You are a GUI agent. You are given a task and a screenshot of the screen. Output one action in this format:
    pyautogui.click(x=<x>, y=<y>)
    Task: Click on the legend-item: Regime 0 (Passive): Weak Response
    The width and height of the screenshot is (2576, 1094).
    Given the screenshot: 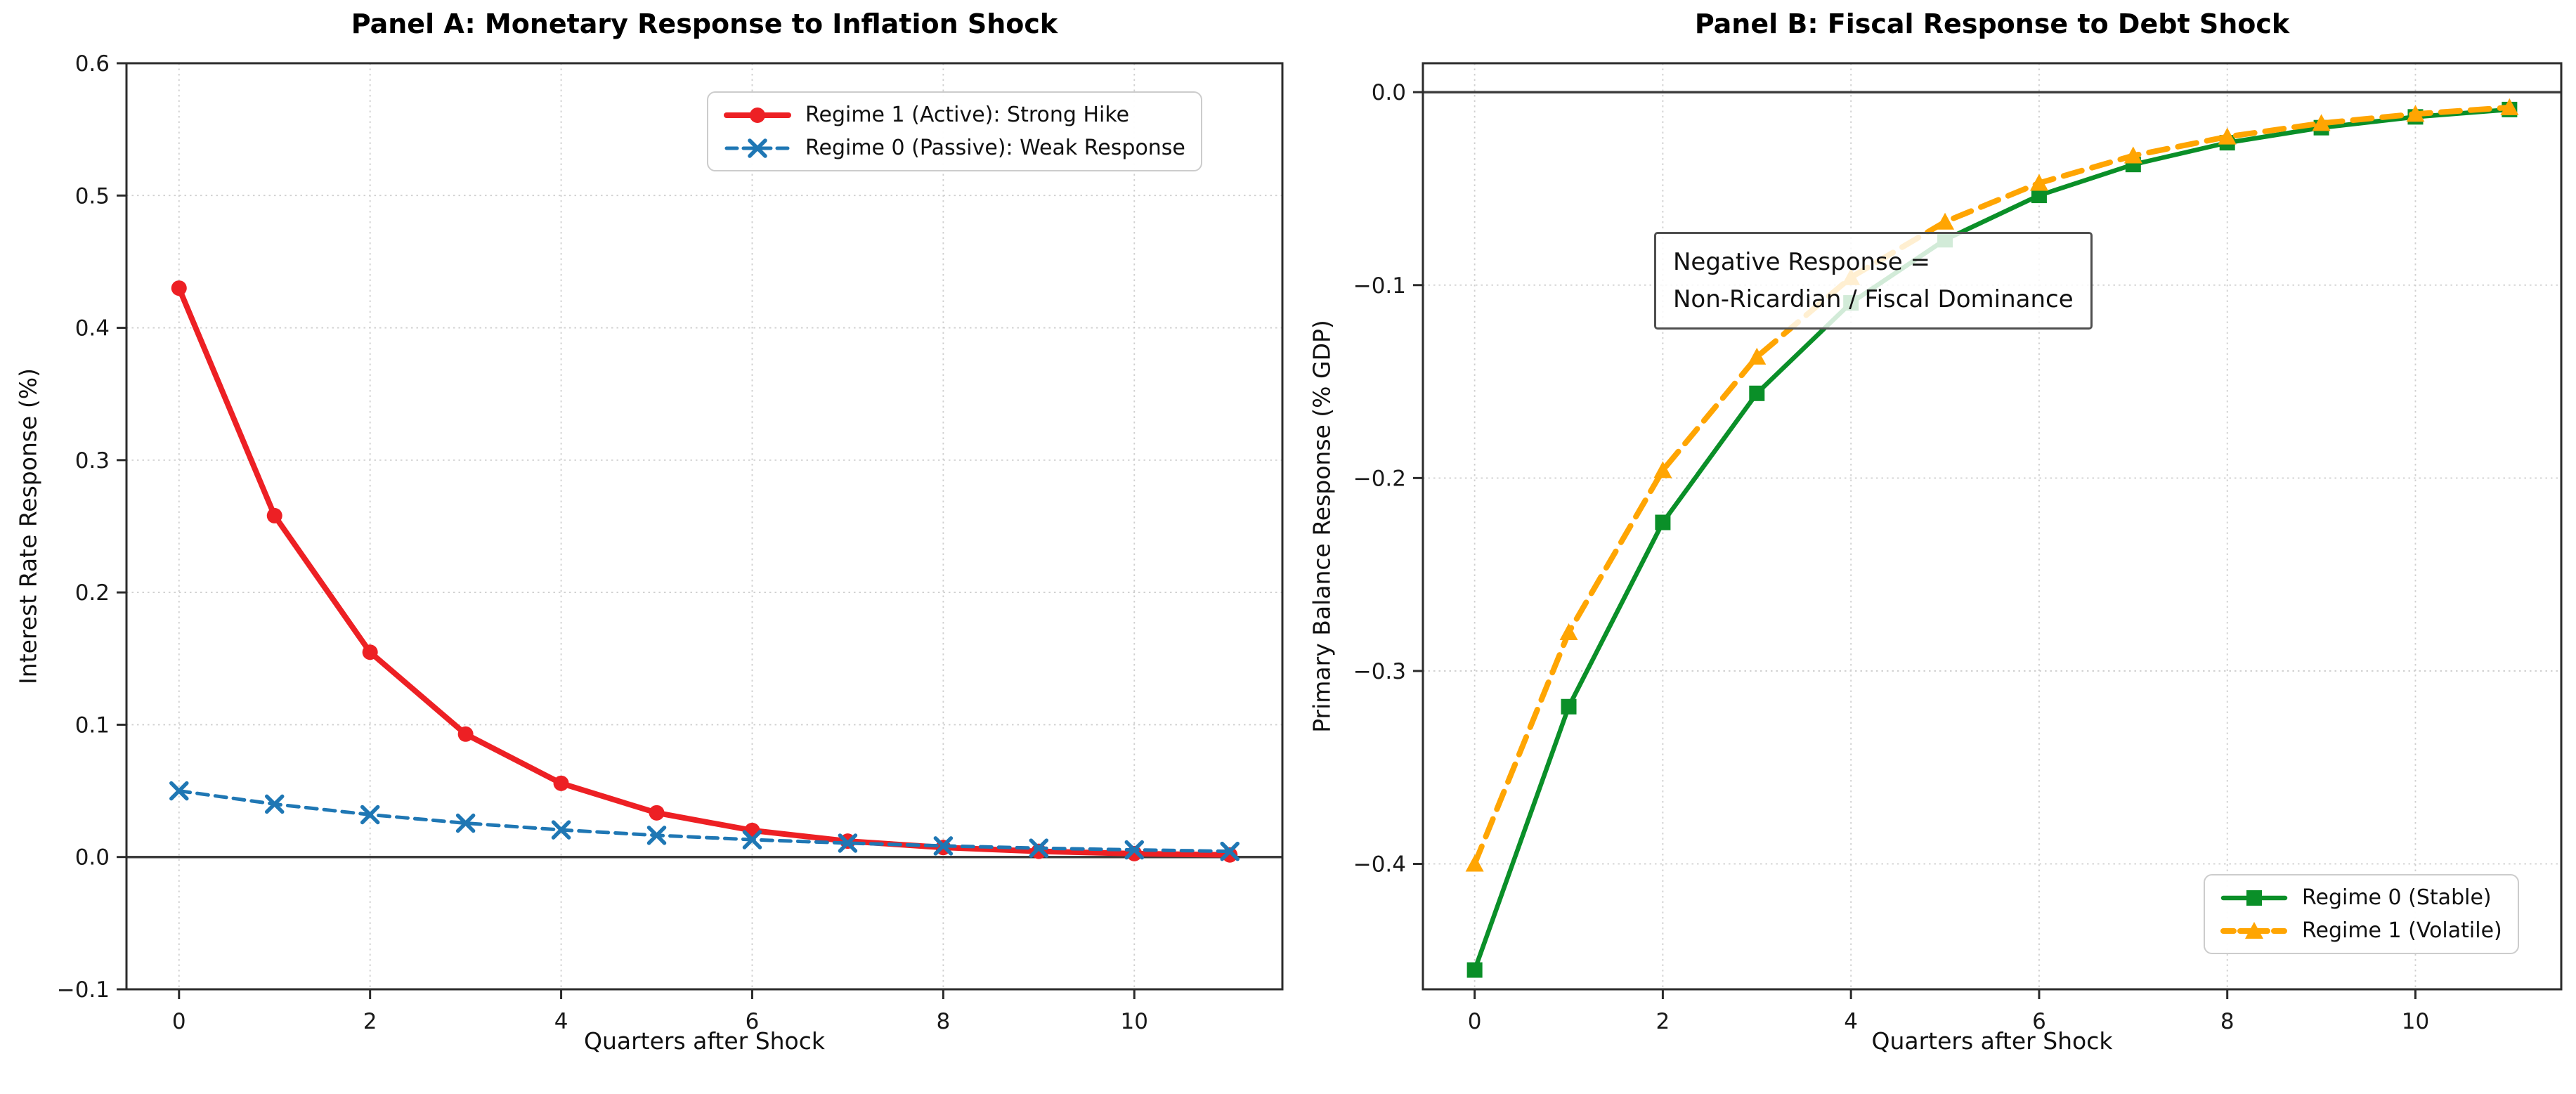 What is the action you would take?
    pyautogui.click(x=954, y=148)
    